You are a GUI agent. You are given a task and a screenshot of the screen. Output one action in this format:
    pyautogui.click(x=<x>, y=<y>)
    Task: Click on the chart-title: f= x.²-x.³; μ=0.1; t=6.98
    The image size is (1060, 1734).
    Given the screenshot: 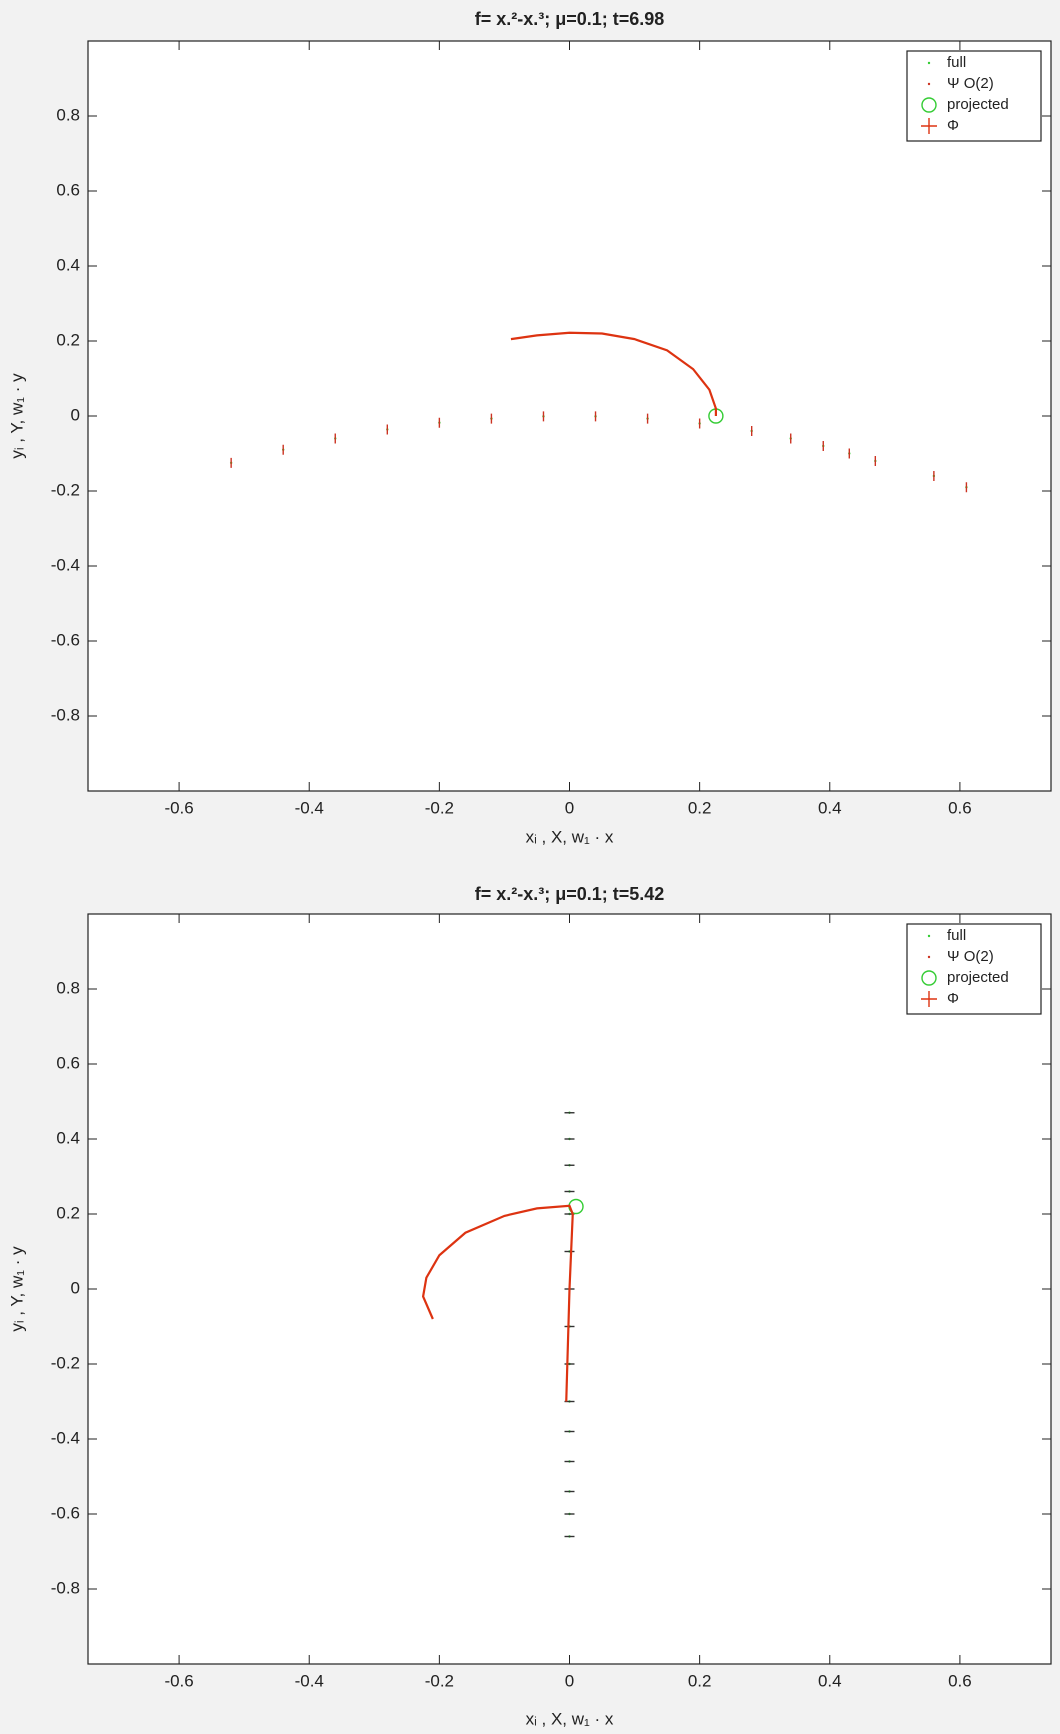 What is the action you would take?
    pyautogui.click(x=570, y=19)
    